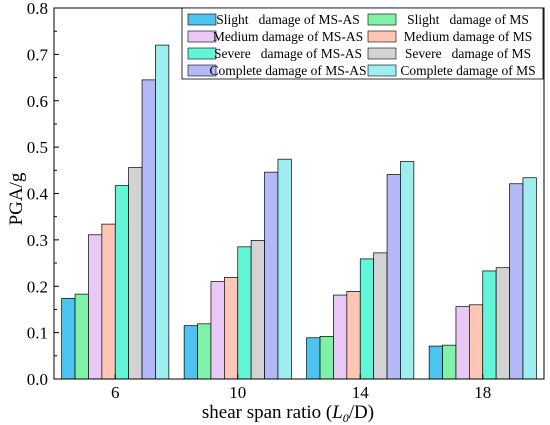  Describe the element at coordinates (37, 147) in the screenshot. I see `y-tick-label: 0.5` at that location.